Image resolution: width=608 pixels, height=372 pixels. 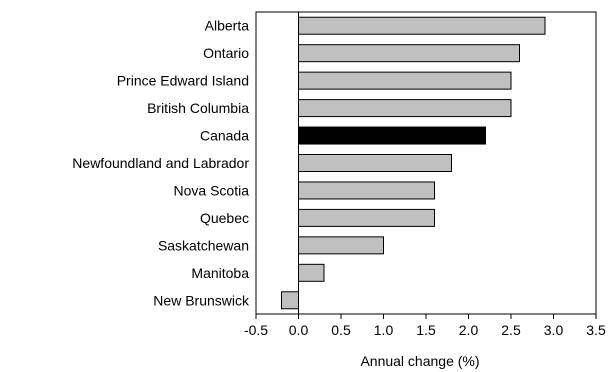 What do you see at coordinates (596, 330) in the screenshot?
I see `x-tick-label: 3.5` at bounding box center [596, 330].